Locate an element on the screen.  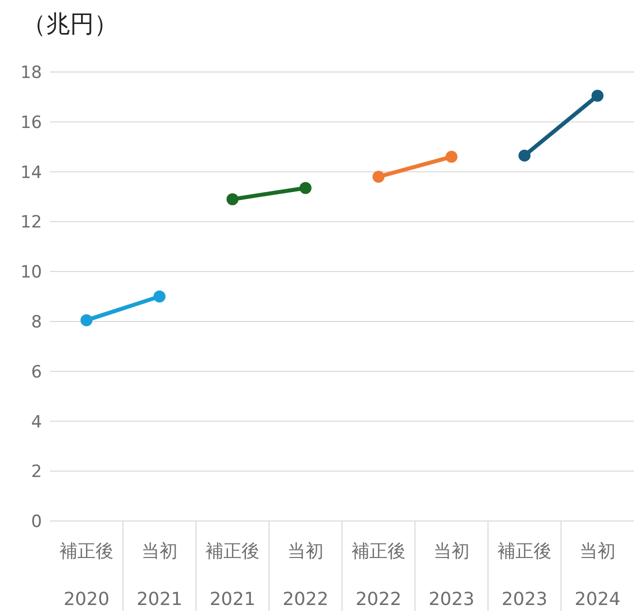
category-label: 補正後 2022 is located at coordinates (379, 575).